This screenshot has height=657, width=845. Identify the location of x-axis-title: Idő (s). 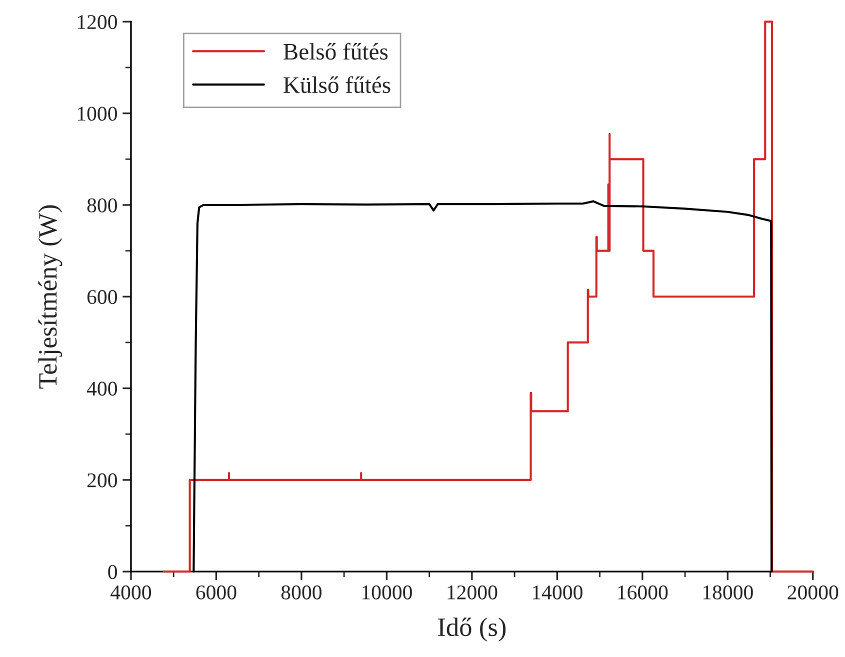
(472, 630).